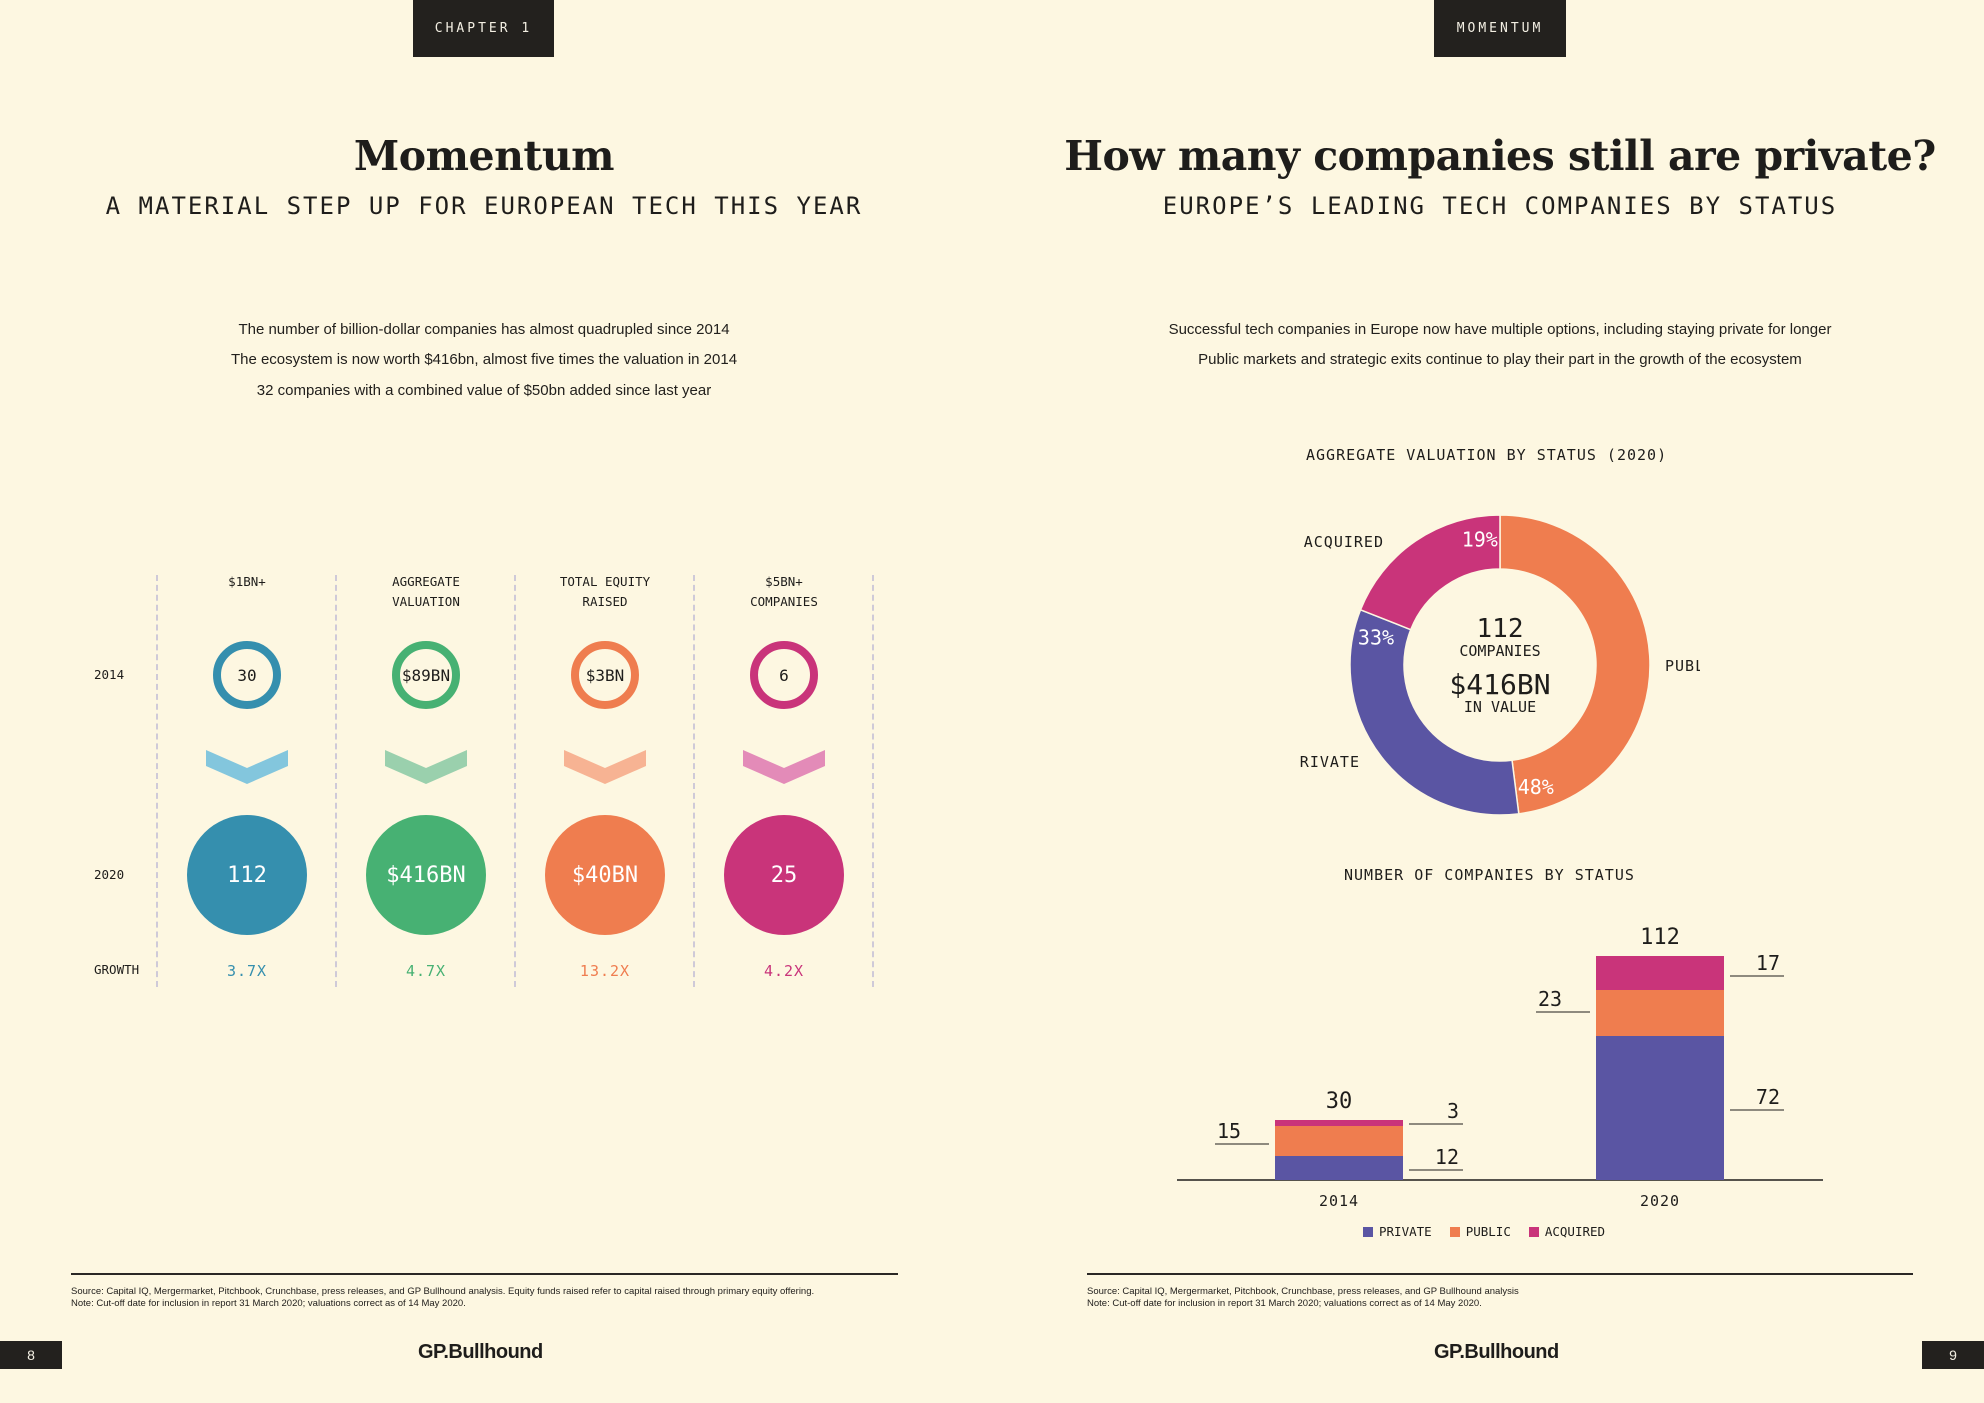  I want to click on chart-legend: PRIVATE PUBLIC ACQUIRED, so click(1484, 1231).